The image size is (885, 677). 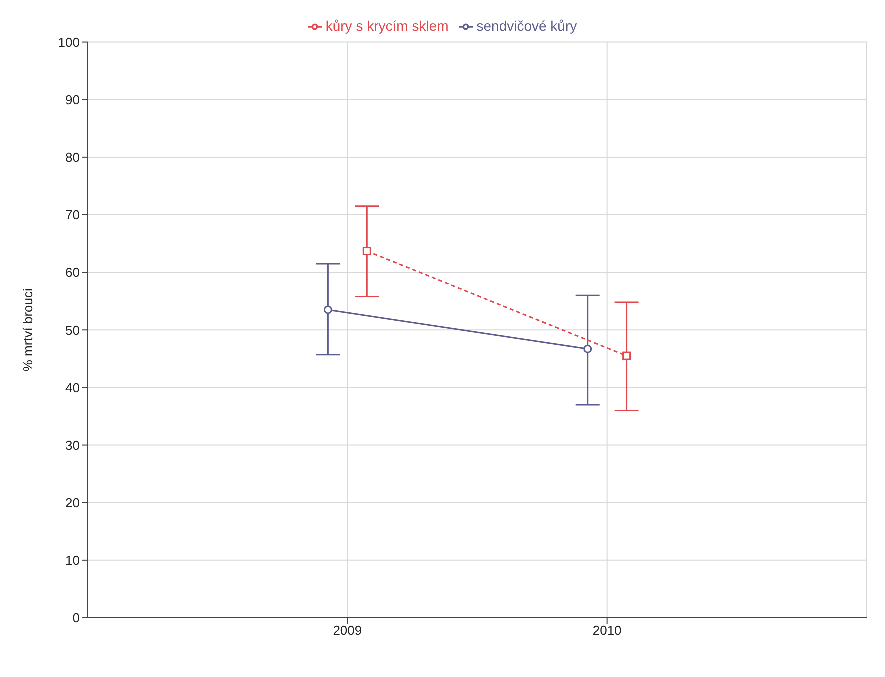 What do you see at coordinates (73, 560) in the screenshot?
I see `y-tick-label: 10` at bounding box center [73, 560].